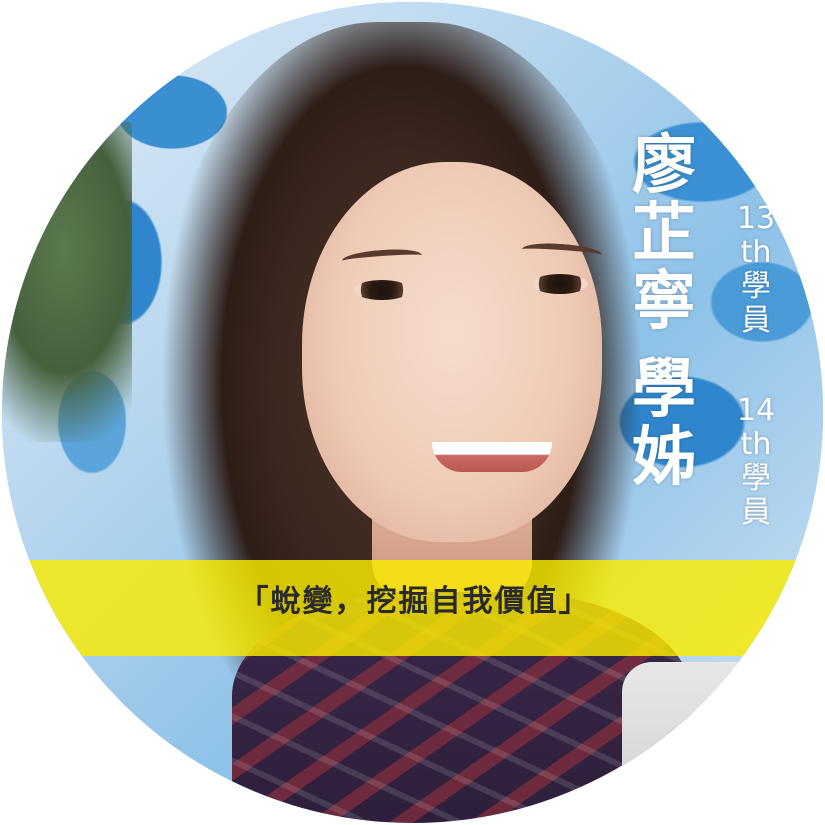 The image size is (825, 825). What do you see at coordinates (756, 218) in the screenshot?
I see `cohort-number: 13` at bounding box center [756, 218].